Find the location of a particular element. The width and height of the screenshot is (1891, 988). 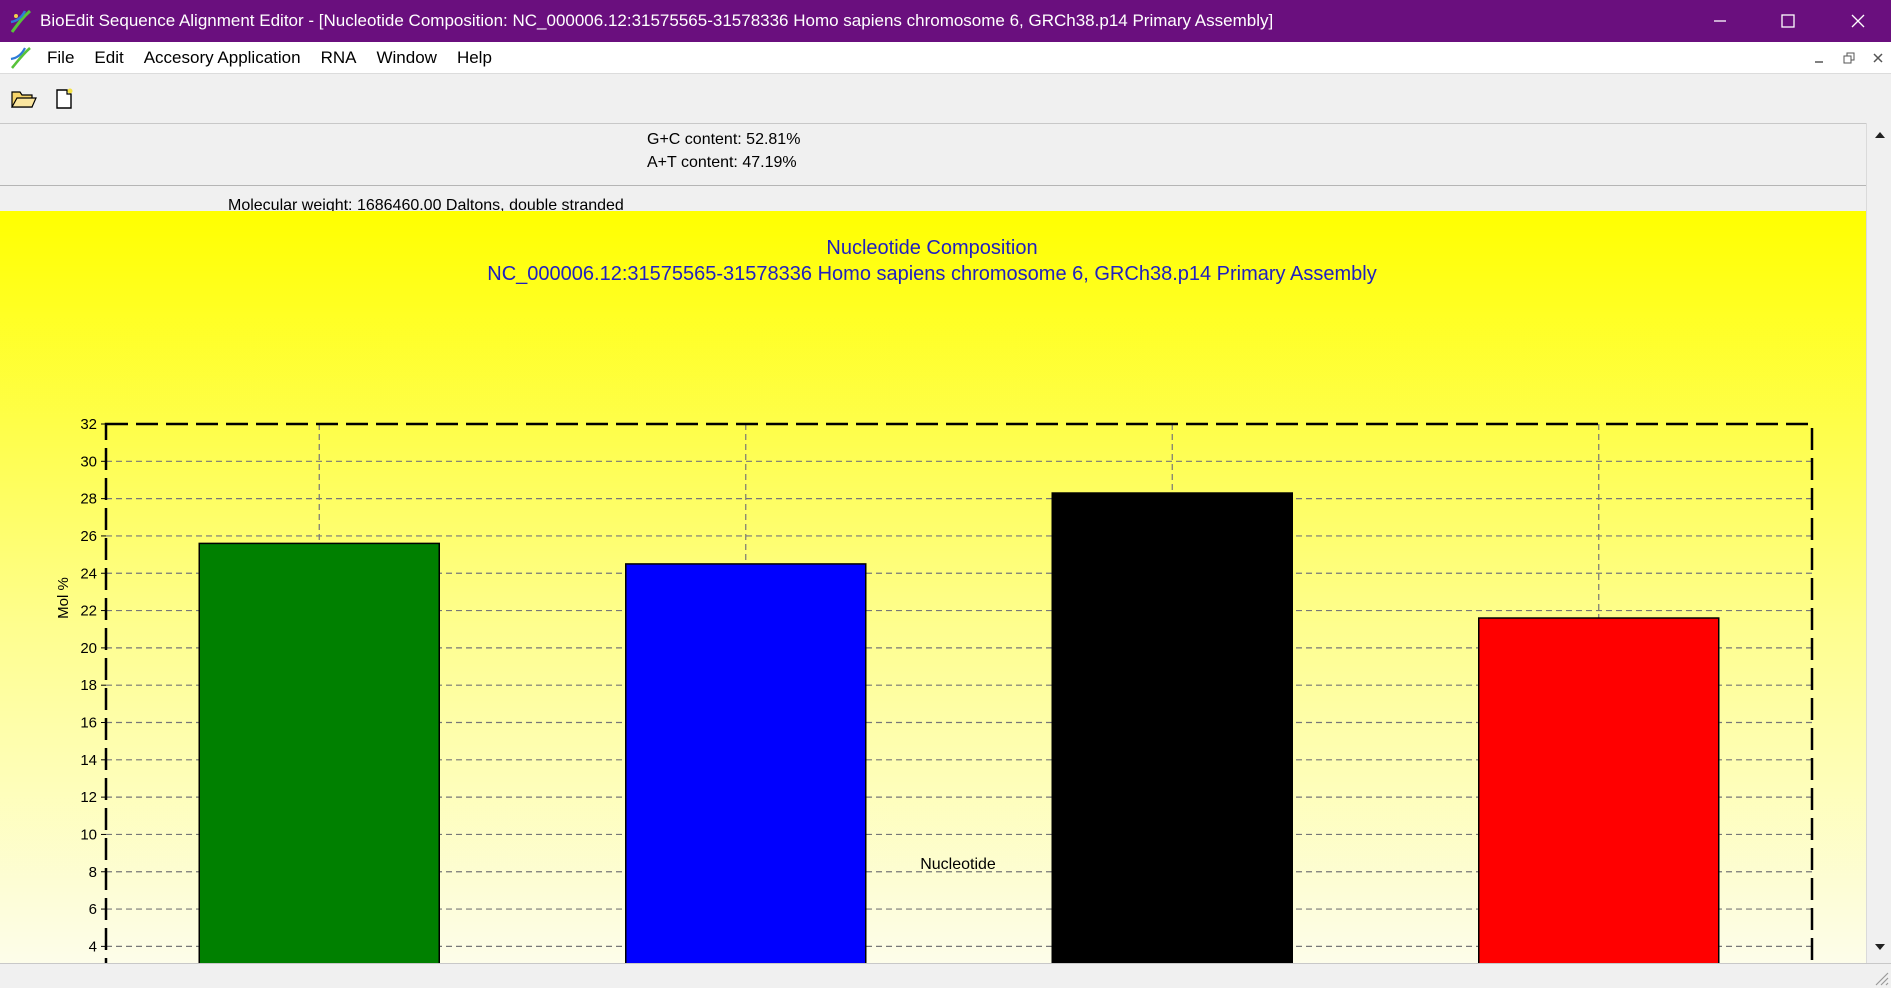

resize-grip-icon is located at coordinates (1881, 978).